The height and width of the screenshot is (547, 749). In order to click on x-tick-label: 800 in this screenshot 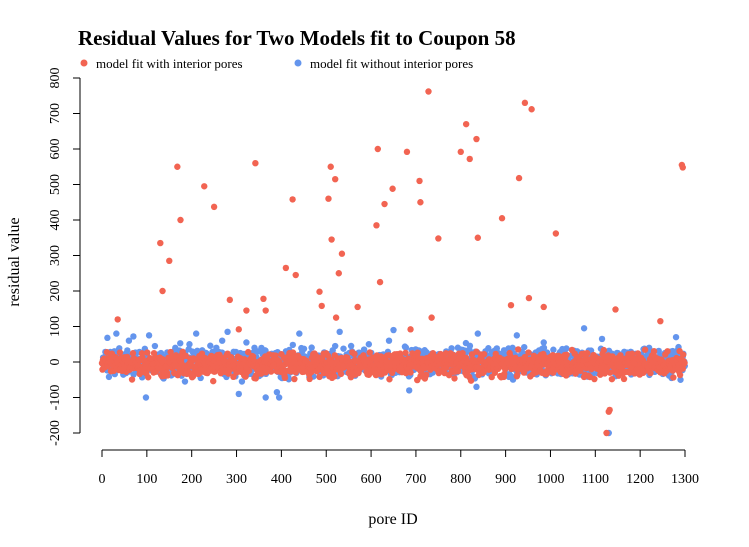, I will do `click(460, 479)`.